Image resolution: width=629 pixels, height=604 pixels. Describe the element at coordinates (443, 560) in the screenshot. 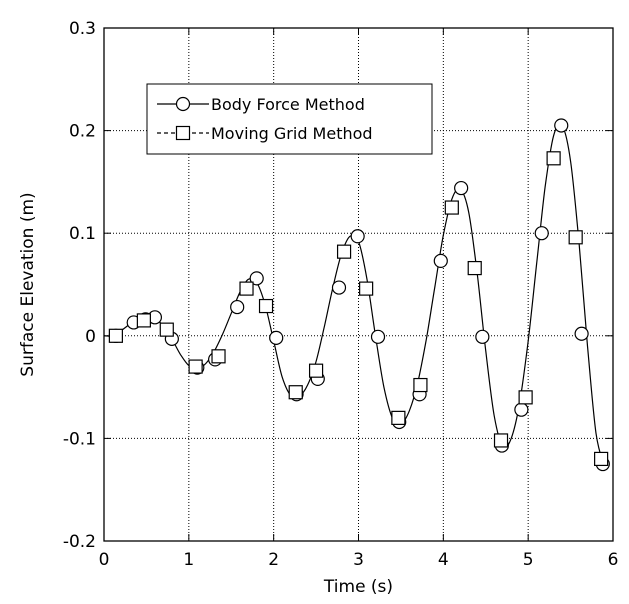

I see `x-tick-label: 4` at that location.